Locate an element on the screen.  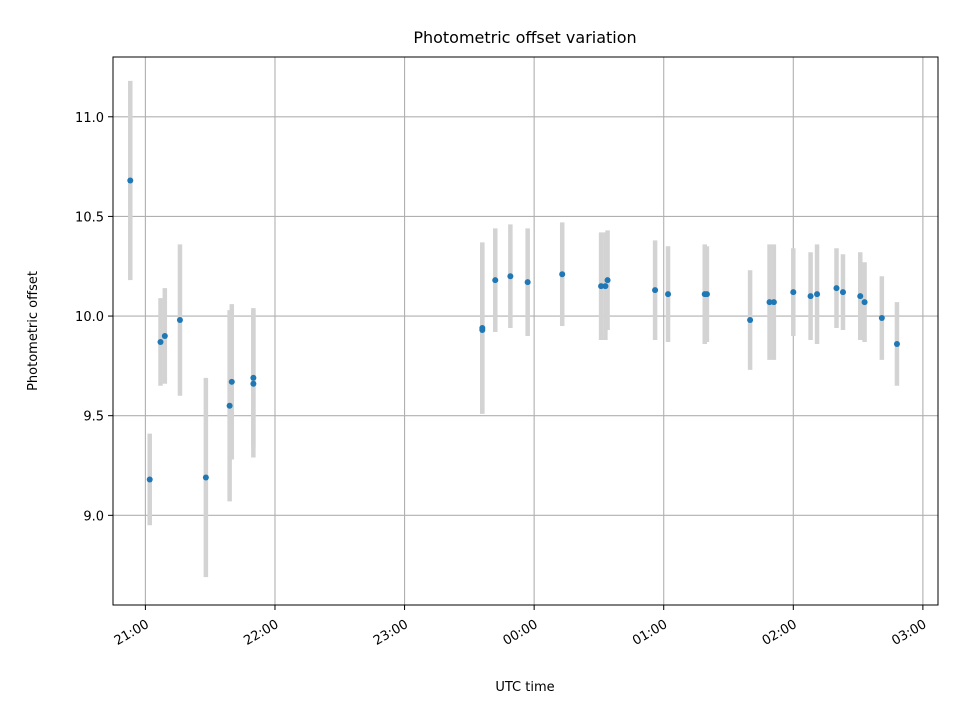
y-tick-label: 9.0 is located at coordinates (93, 516).